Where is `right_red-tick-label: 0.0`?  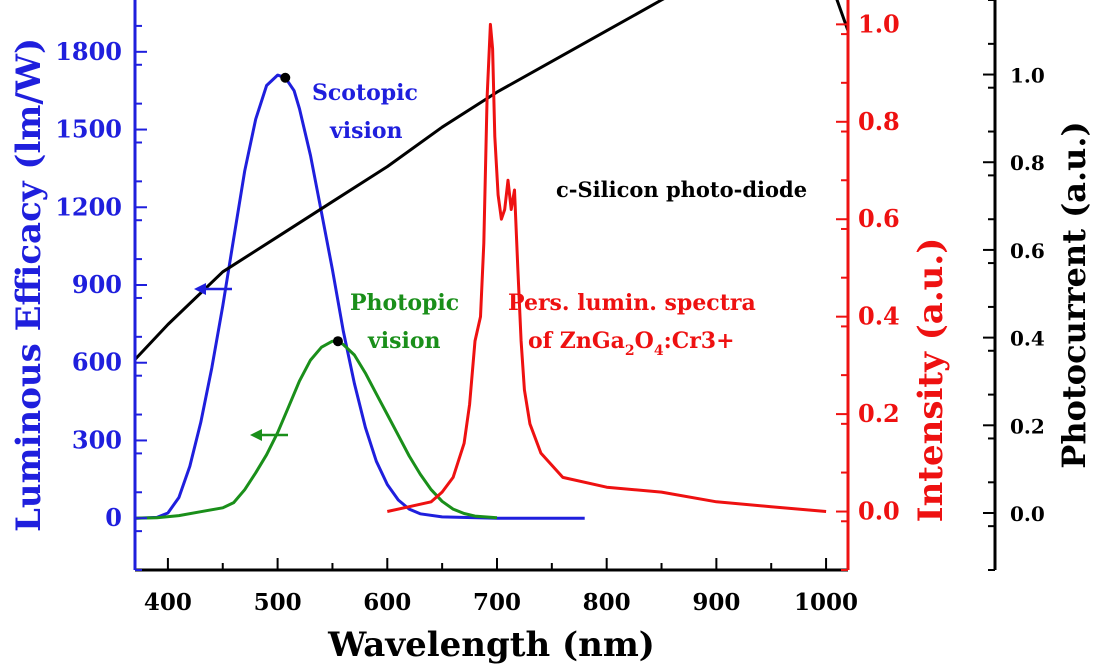
right_red-tick-label: 0.0 is located at coordinates (879, 511).